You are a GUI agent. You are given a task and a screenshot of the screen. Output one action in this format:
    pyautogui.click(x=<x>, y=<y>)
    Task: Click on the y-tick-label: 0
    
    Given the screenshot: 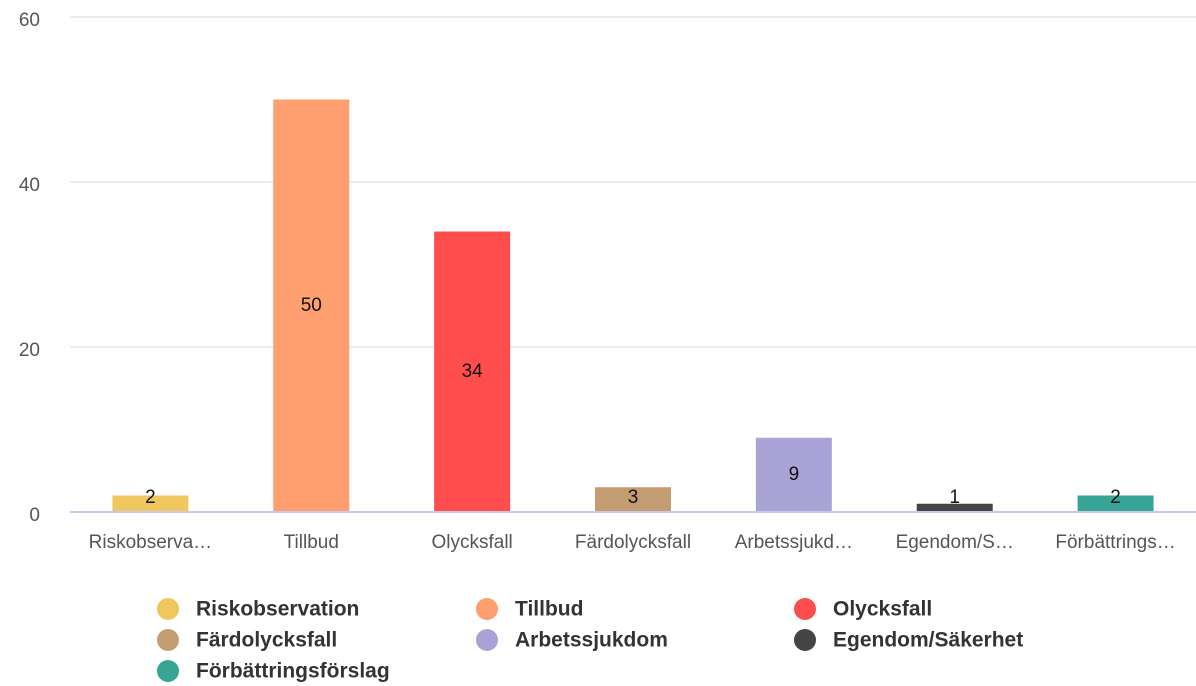 What is the action you would take?
    pyautogui.click(x=34, y=515)
    